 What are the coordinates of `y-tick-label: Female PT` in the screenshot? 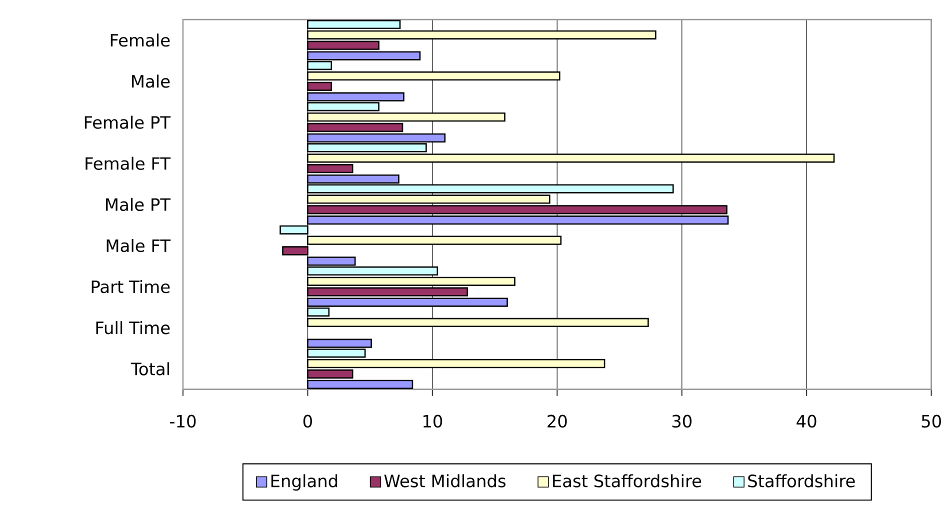 It's located at (127, 123).